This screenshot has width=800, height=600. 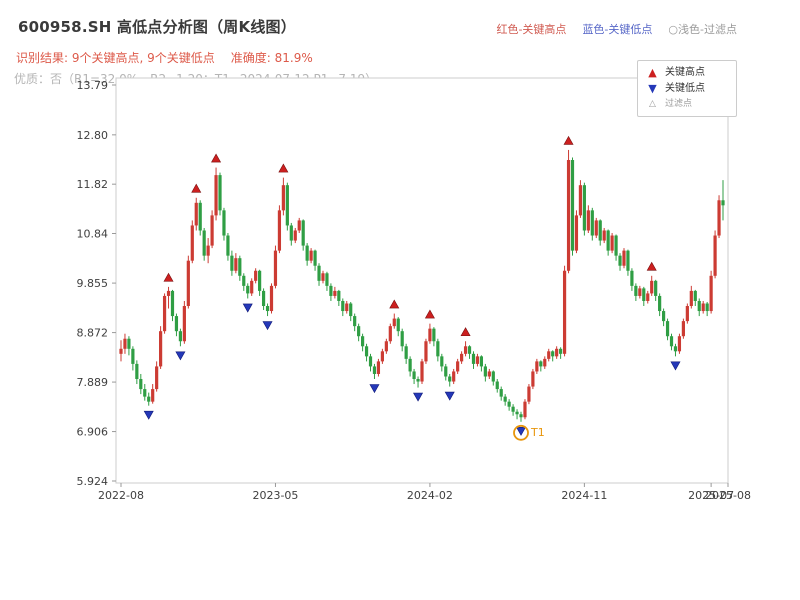 What do you see at coordinates (93, 85) in the screenshot?
I see `svg-text: 13.79` at bounding box center [93, 85].